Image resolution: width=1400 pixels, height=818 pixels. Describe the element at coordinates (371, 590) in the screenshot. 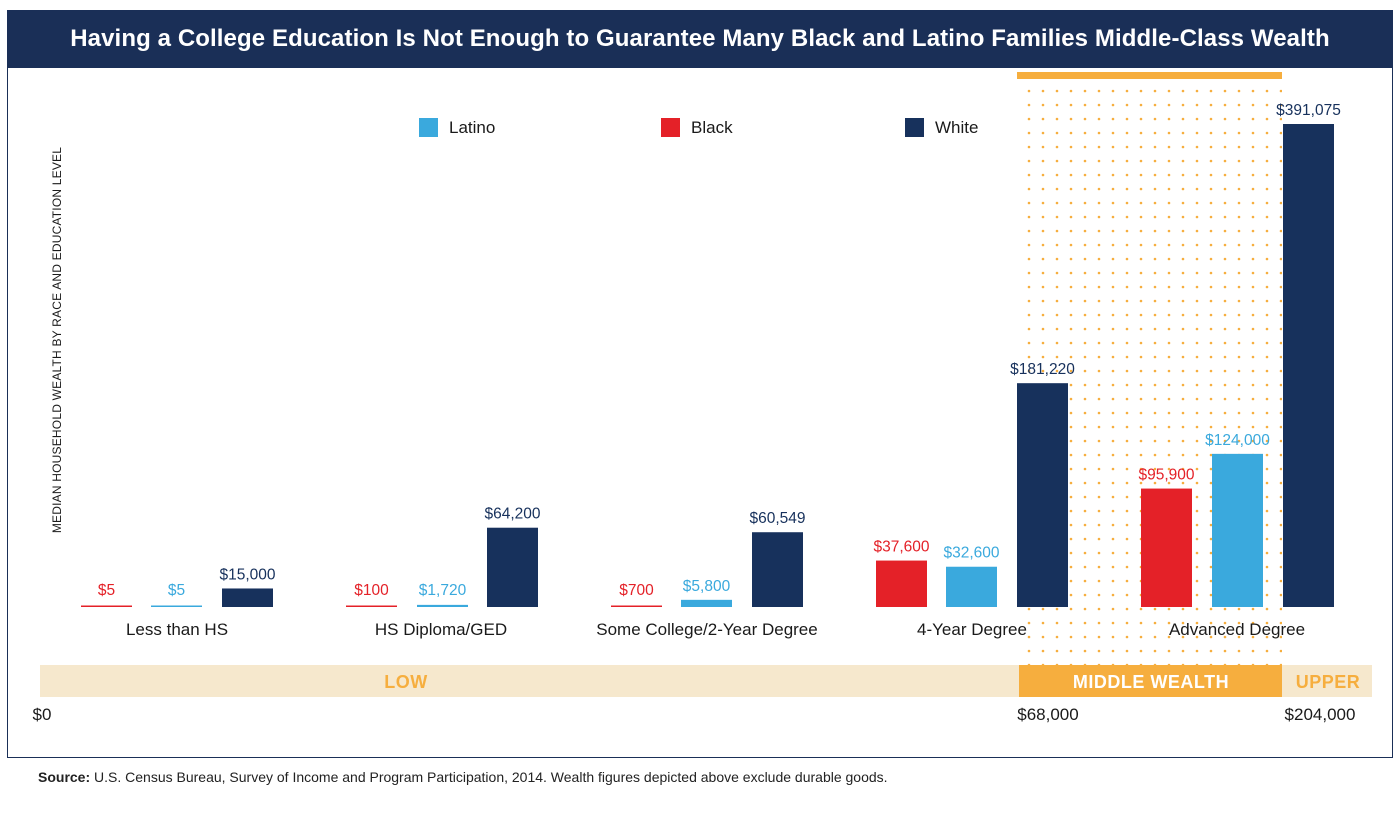

I see `value-label-hs-diploma-ged-black: $100` at that location.